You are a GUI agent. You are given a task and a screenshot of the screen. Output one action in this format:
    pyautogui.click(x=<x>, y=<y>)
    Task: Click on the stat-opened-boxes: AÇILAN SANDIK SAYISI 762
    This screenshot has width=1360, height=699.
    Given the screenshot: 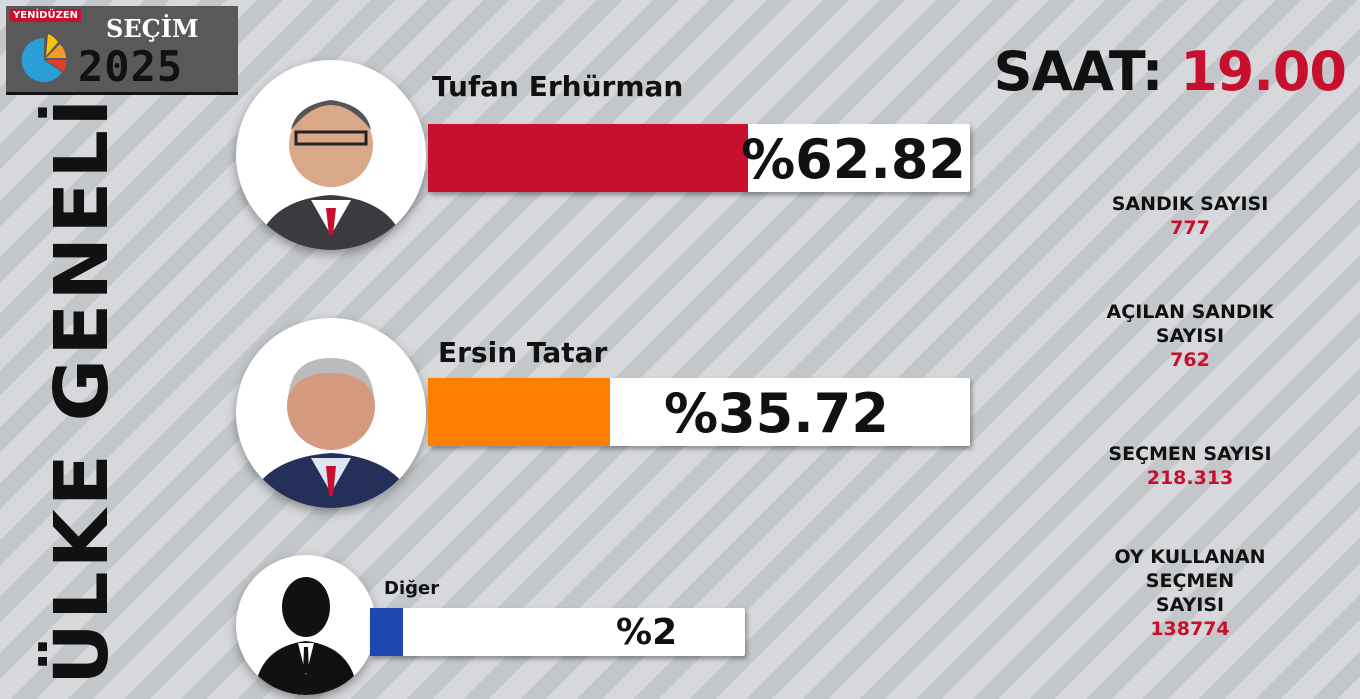 What is the action you would take?
    pyautogui.click(x=1190, y=336)
    